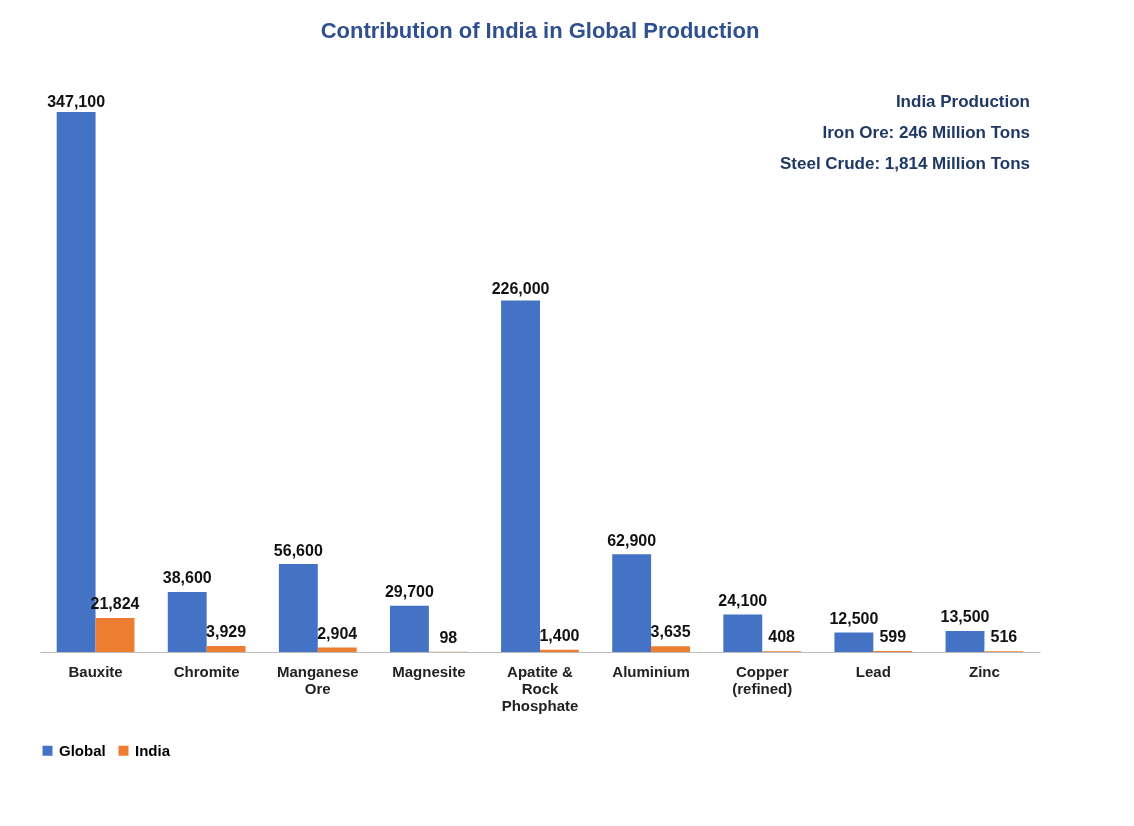  What do you see at coordinates (520, 289) in the screenshot?
I see `data-label: 226,000` at bounding box center [520, 289].